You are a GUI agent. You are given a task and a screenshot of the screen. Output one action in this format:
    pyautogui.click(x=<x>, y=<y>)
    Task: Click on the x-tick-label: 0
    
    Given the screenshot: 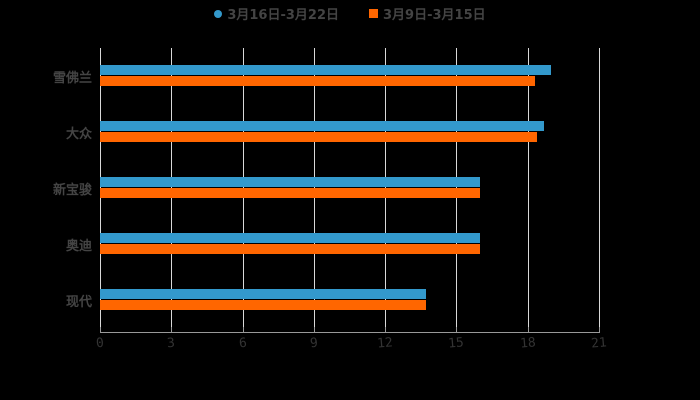 What is the action you would take?
    pyautogui.click(x=100, y=343)
    